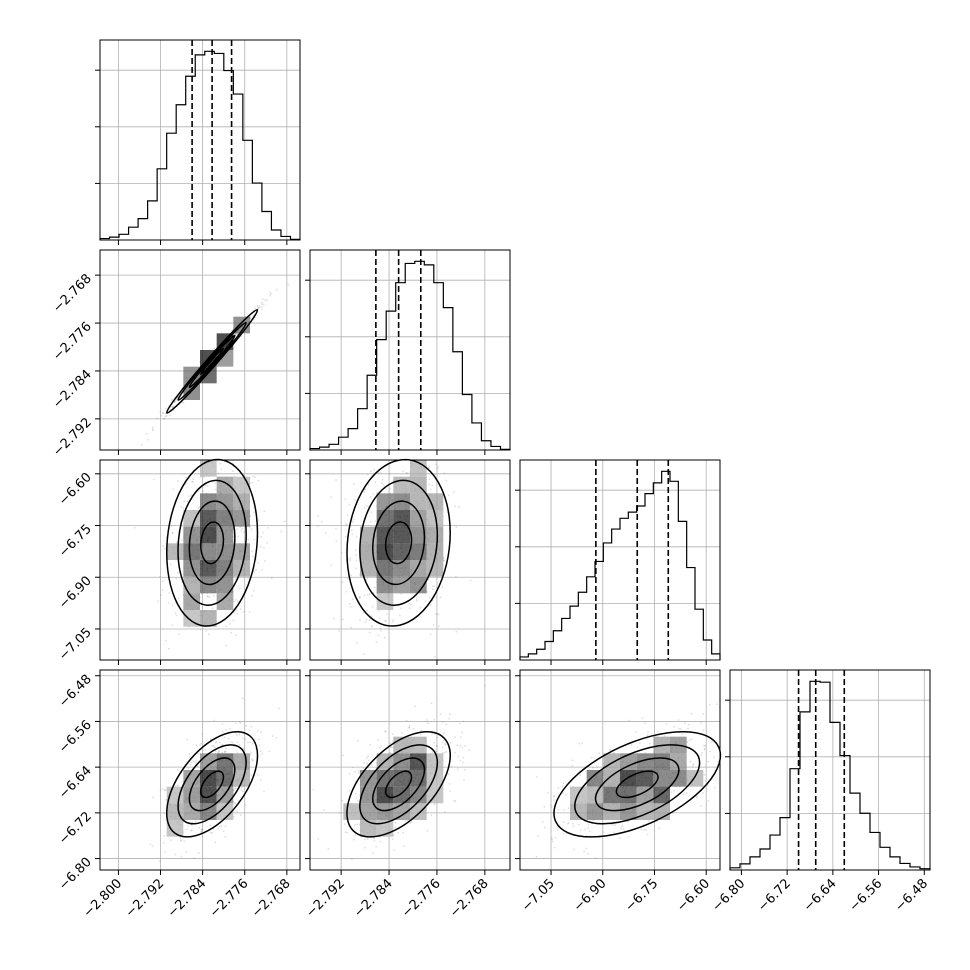 The width and height of the screenshot is (970, 970). I want to click on x-tick-label: −6.80, so click(728, 895).